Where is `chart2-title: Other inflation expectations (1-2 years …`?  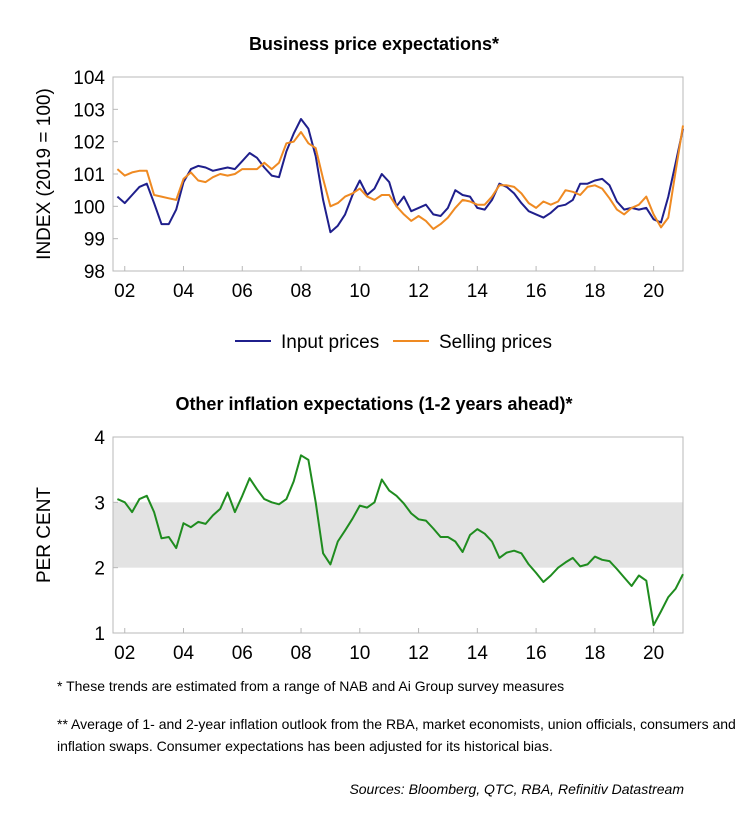
chart2-title: Other inflation expectations (1-2 years … is located at coordinates (374, 404).